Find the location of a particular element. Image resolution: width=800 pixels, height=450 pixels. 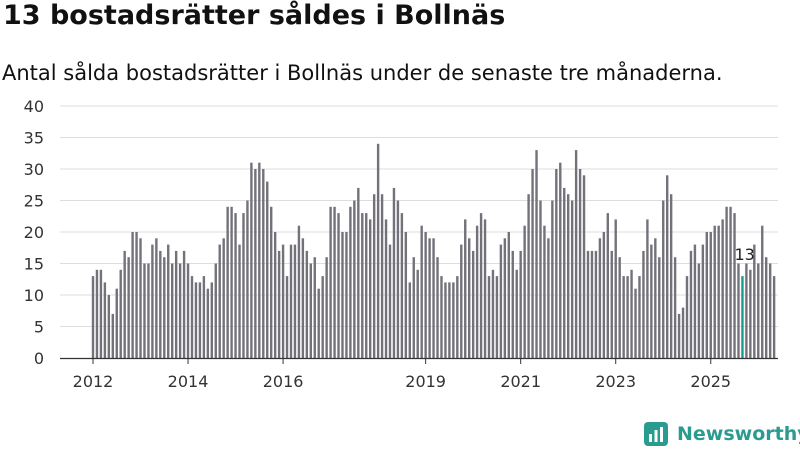

newsworthy-logo-icon is located at coordinates (656, 434).